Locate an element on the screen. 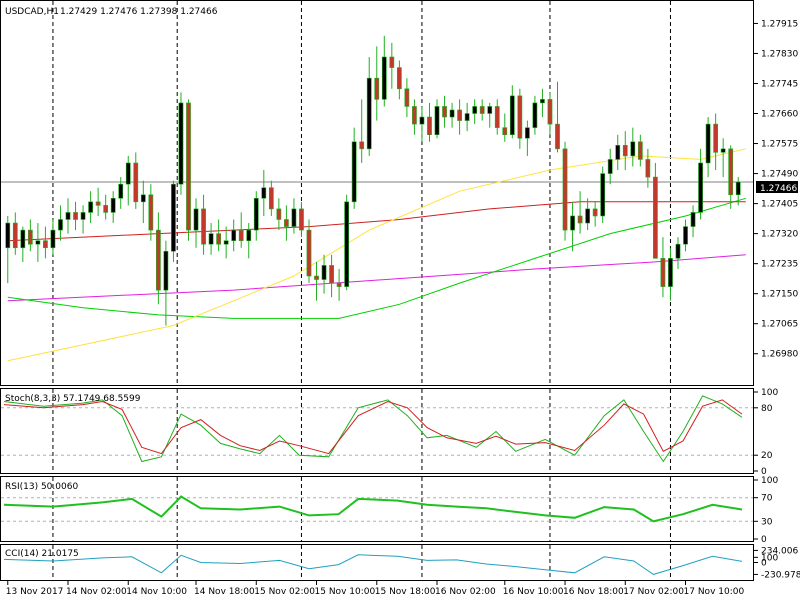 The height and width of the screenshot is (600, 800). current-price-box is located at coordinates (777, 187).